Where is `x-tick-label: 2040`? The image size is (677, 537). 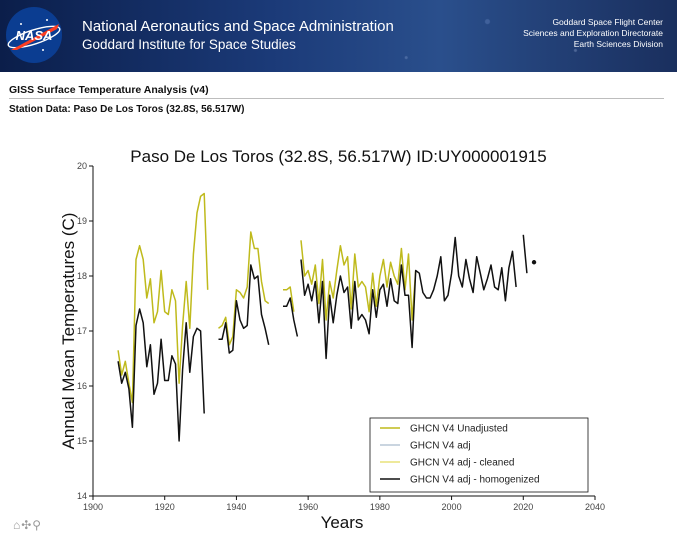 x-tick-label: 2040 is located at coordinates (595, 507).